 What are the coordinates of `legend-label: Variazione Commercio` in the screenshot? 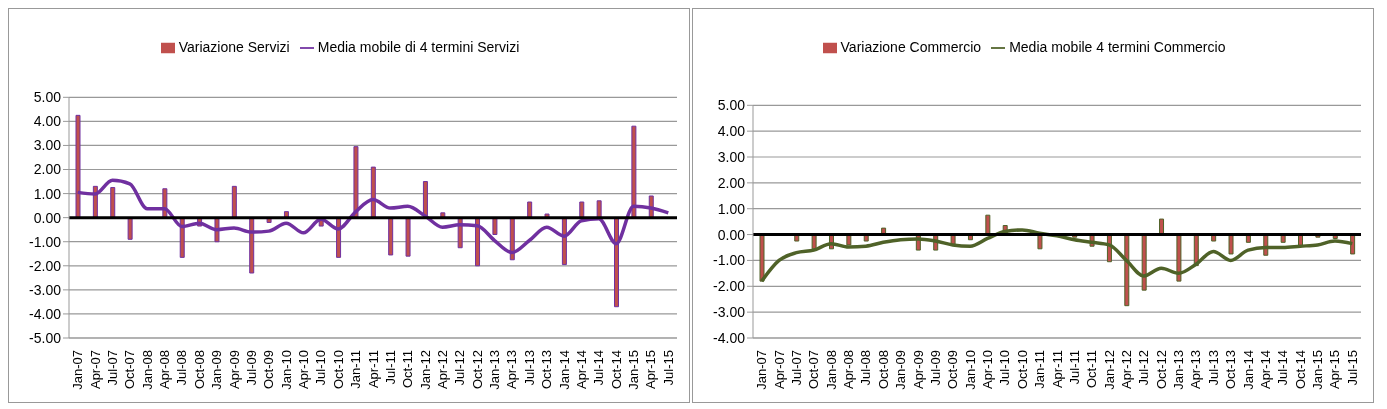 It's located at (911, 47).